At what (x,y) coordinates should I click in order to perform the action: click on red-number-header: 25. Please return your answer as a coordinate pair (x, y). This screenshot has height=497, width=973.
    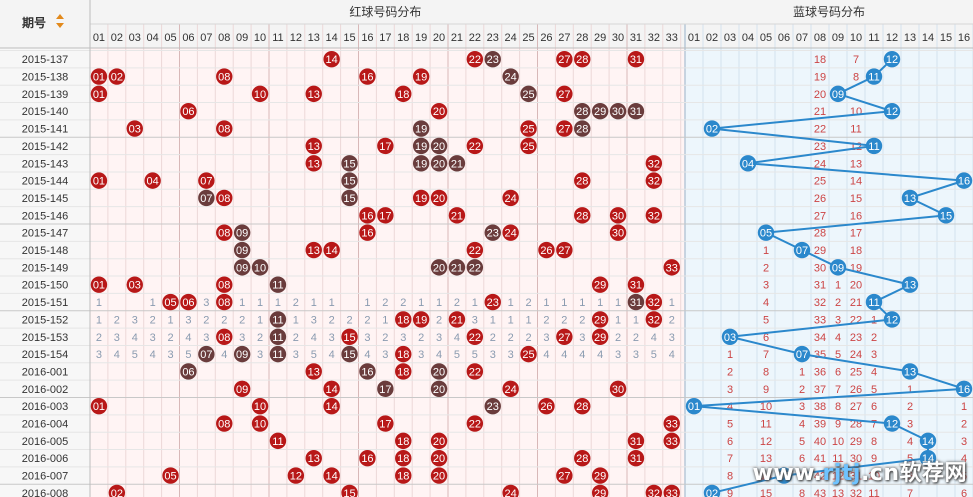
    Looking at the image, I should click on (528, 38).